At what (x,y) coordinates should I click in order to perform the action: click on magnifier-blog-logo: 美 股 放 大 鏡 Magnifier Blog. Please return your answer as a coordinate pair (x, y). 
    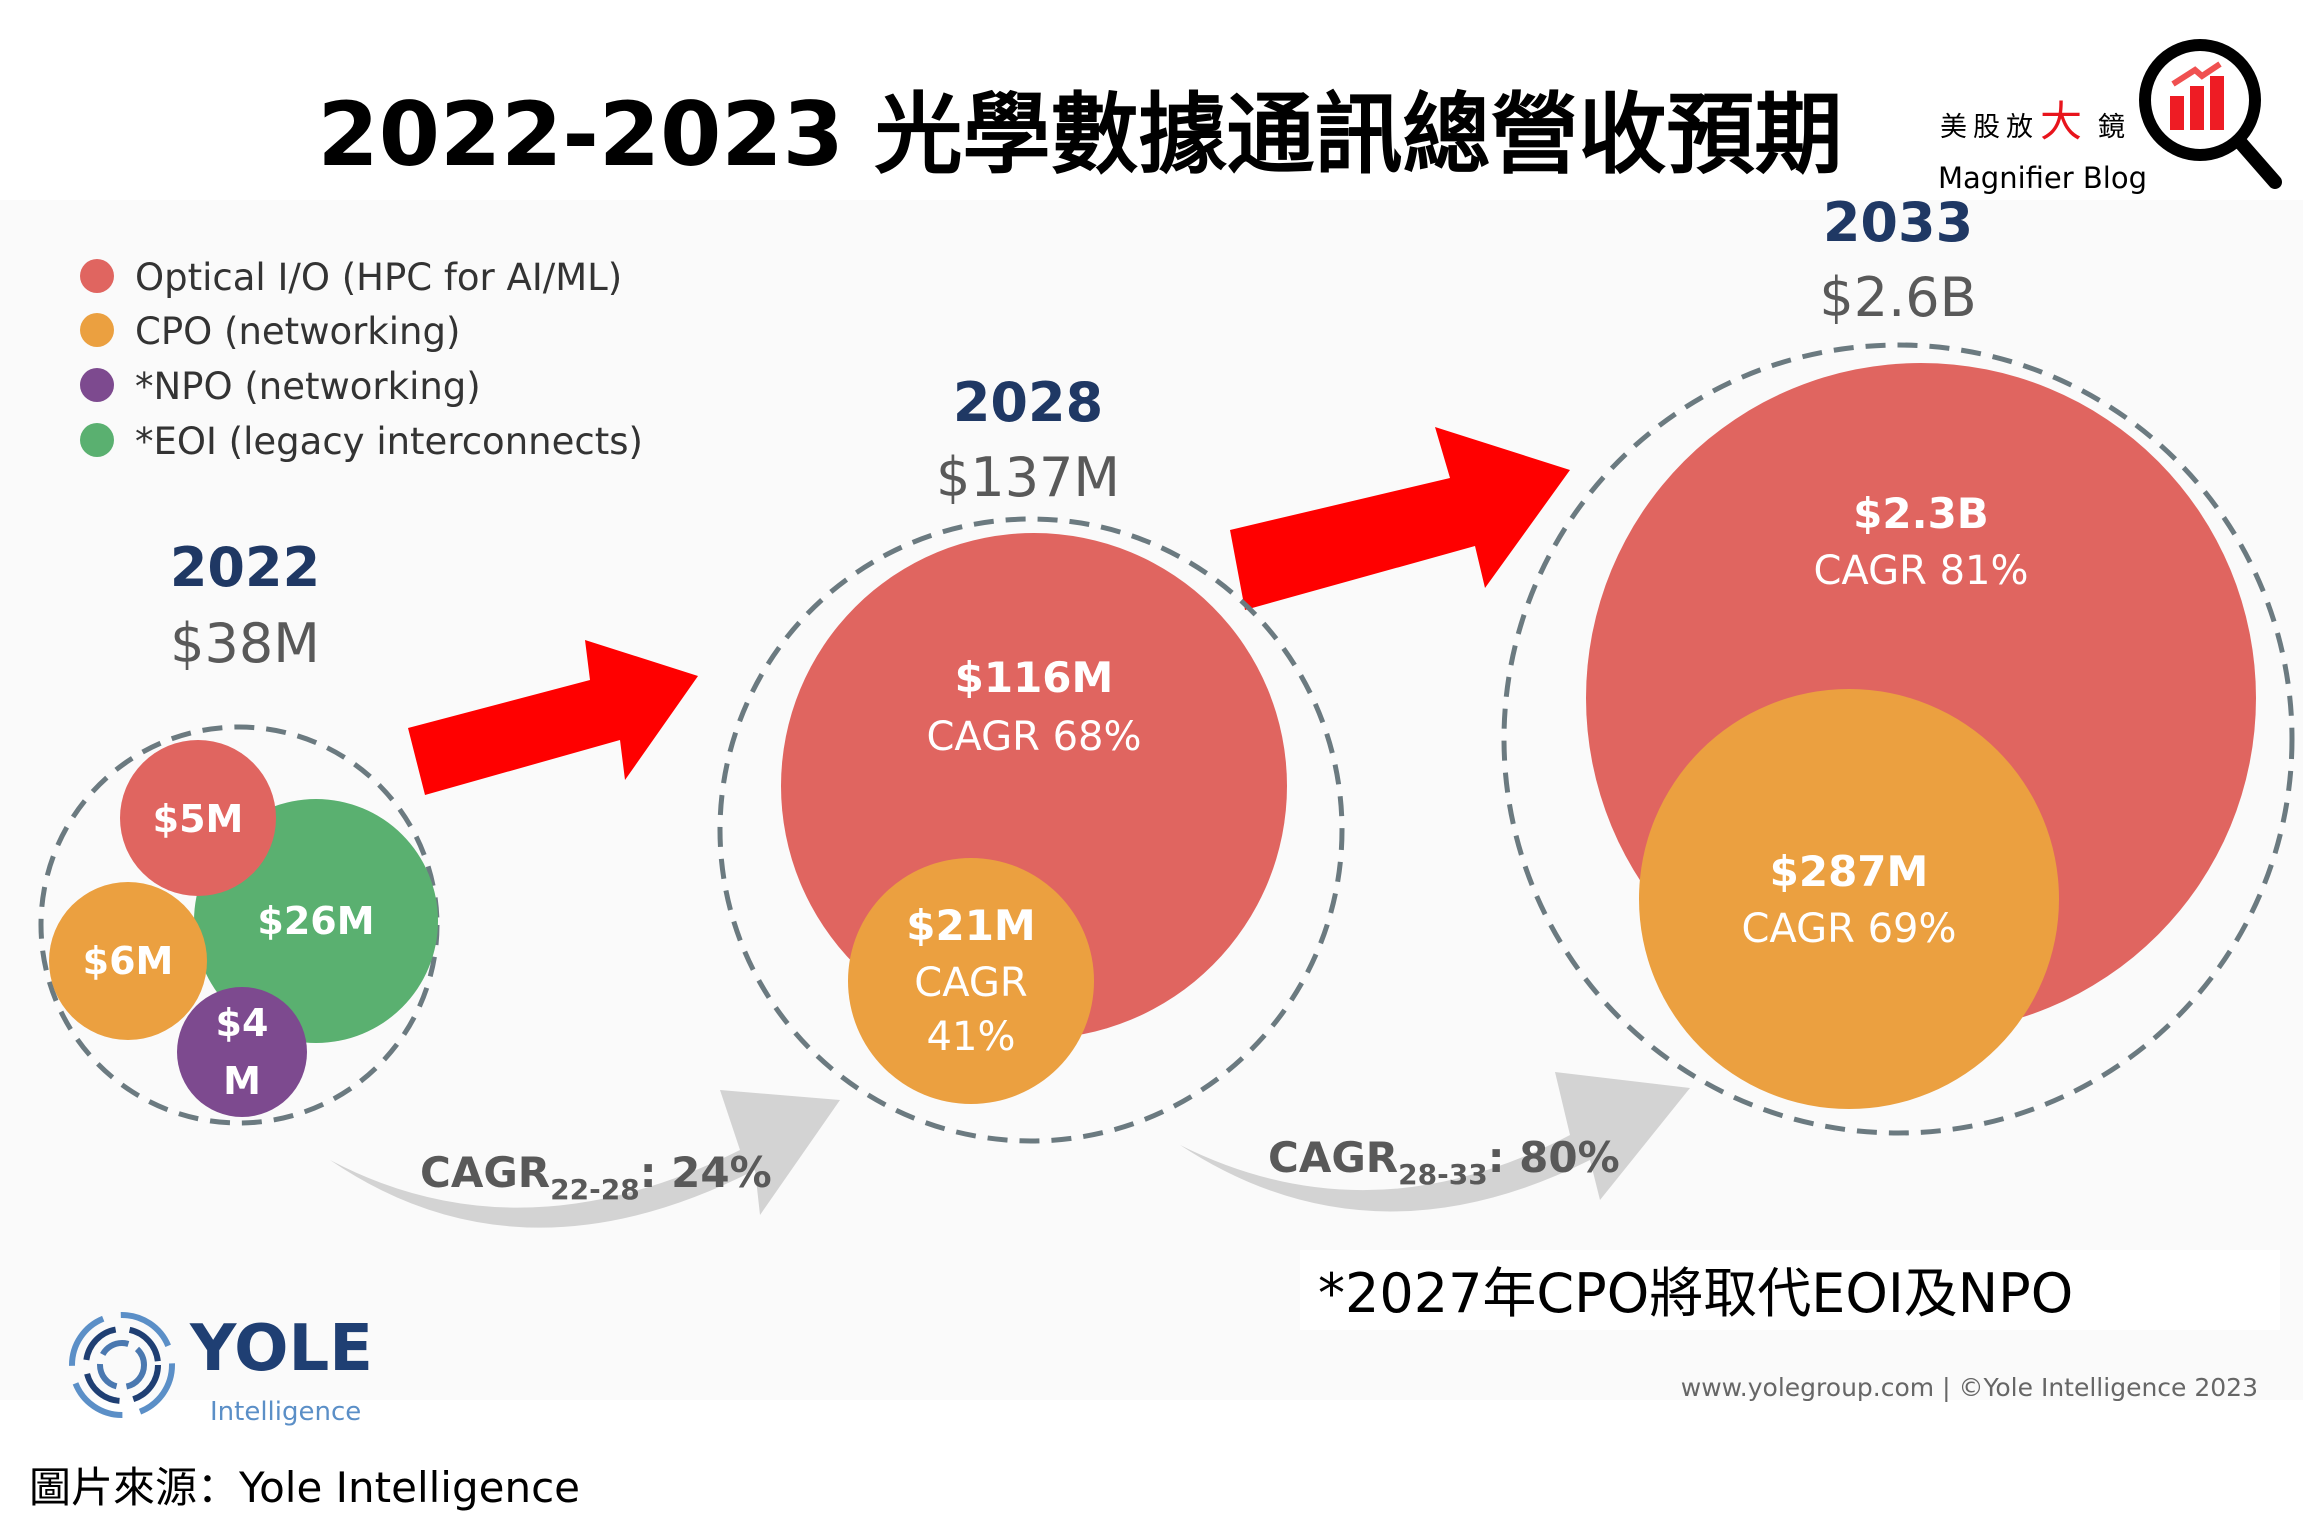
    Looking at the image, I should click on (2110, 117).